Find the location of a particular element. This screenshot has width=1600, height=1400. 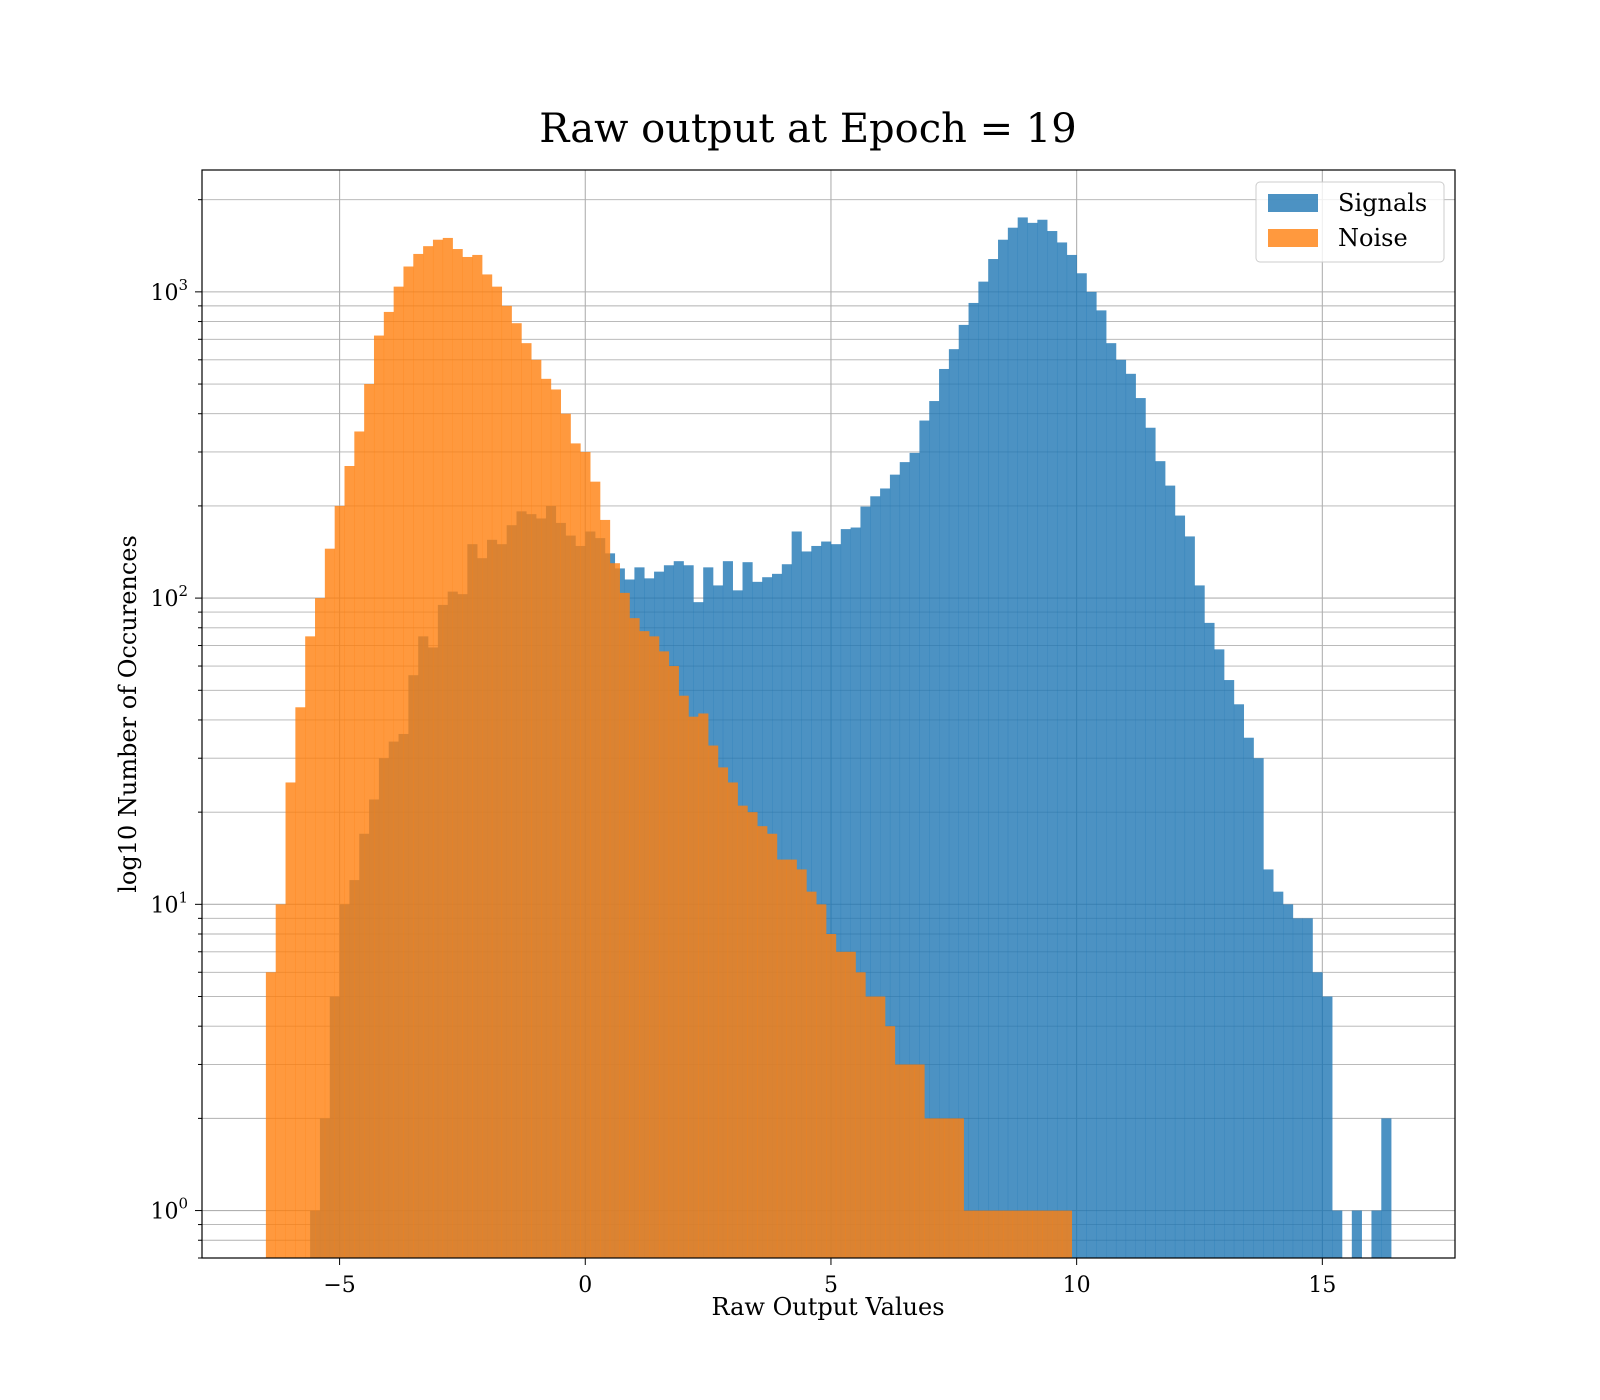

y-tick-label: 10¹ is located at coordinates (169, 903).